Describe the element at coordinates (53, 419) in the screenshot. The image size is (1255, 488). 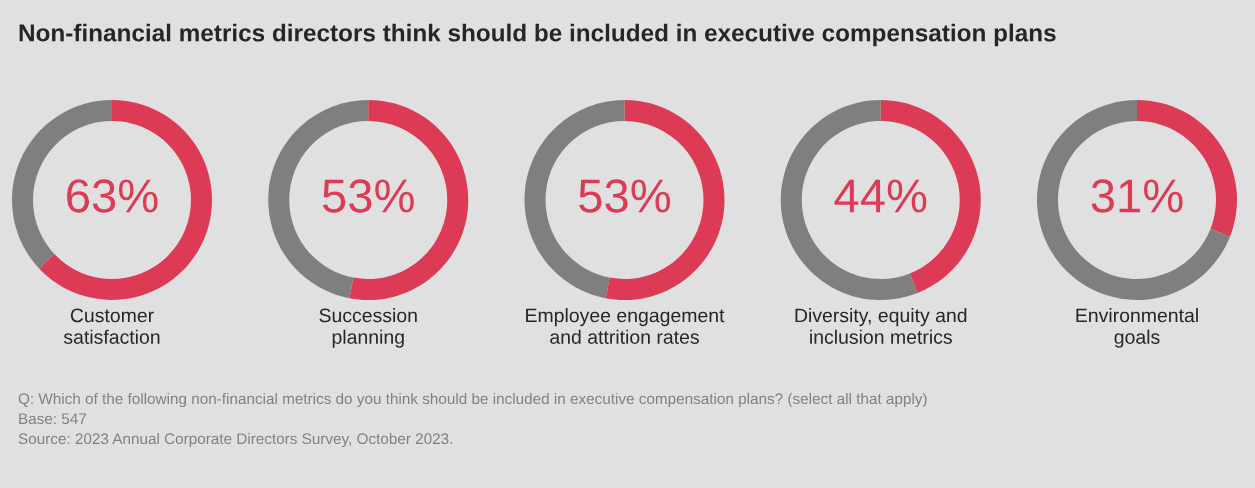
I see `text: Base: 547` at that location.